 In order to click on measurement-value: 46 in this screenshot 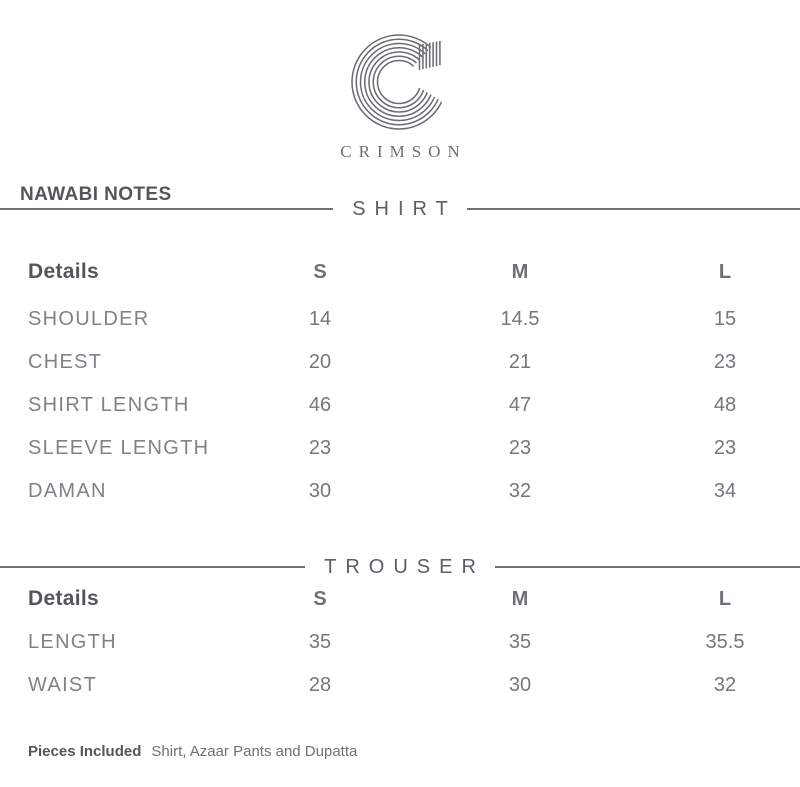, I will do `click(320, 405)`.